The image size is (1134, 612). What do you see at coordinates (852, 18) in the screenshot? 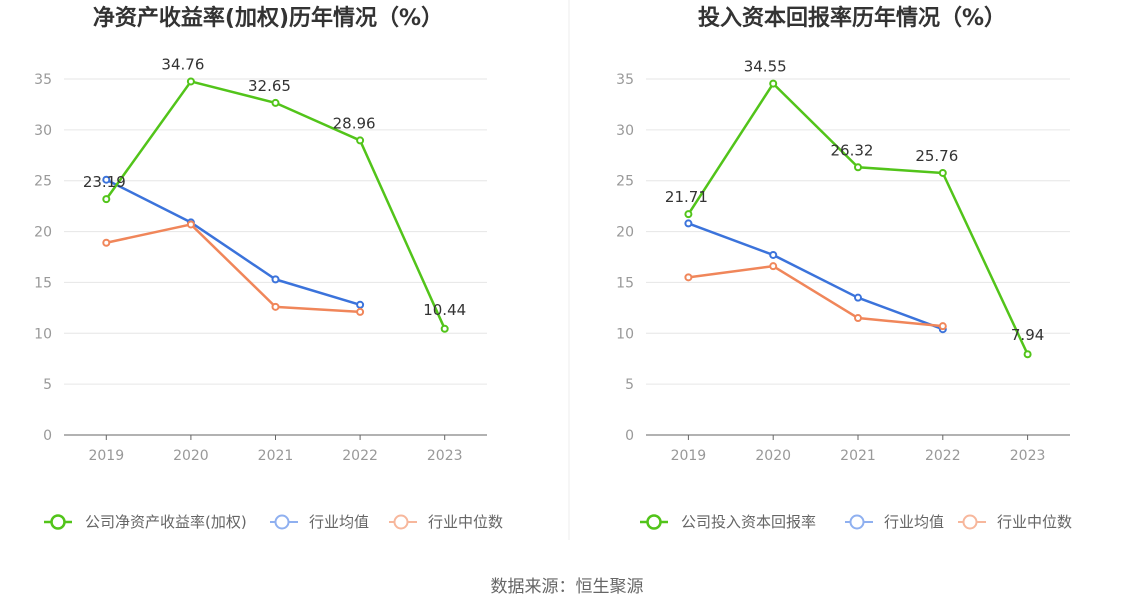
I see `chart-title: 投入资本回报率历年情况（%）` at bounding box center [852, 18].